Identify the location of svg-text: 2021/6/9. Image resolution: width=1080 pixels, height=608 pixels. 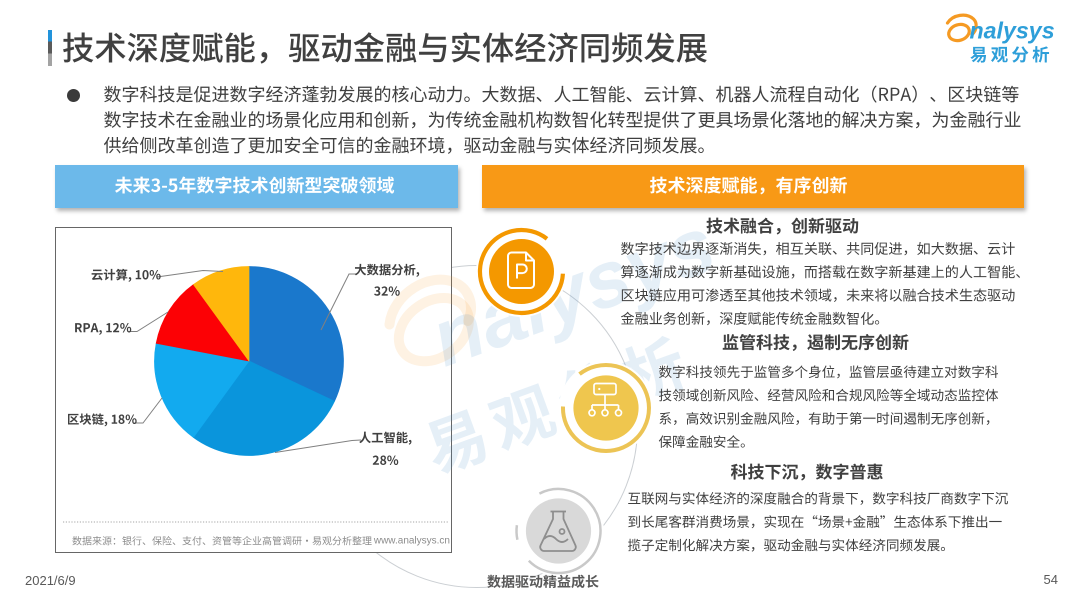
(50, 580).